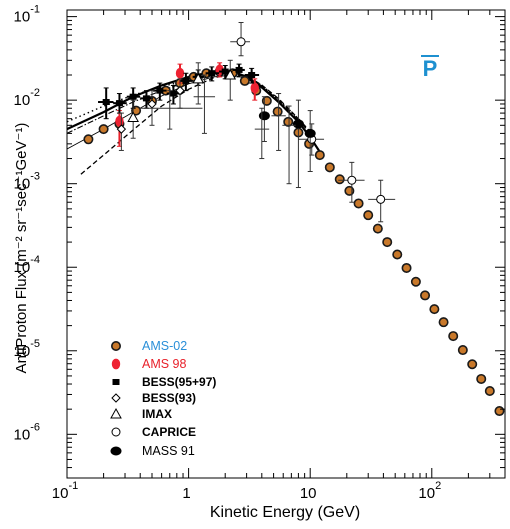 This screenshot has height=529, width=510. What do you see at coordinates (164, 346) in the screenshot?
I see `legend-label: AMS-02` at bounding box center [164, 346].